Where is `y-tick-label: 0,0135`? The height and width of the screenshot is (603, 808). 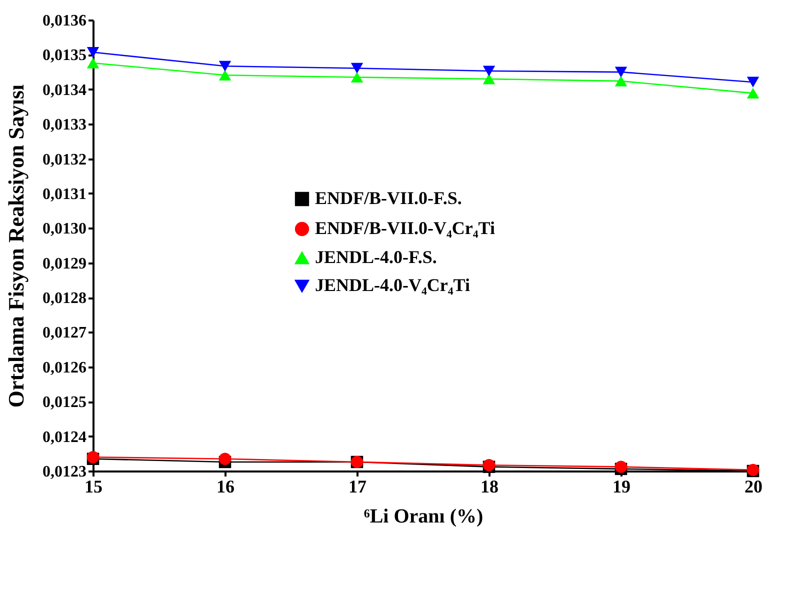
y-tick-label: 0,0135 is located at coordinates (64, 55).